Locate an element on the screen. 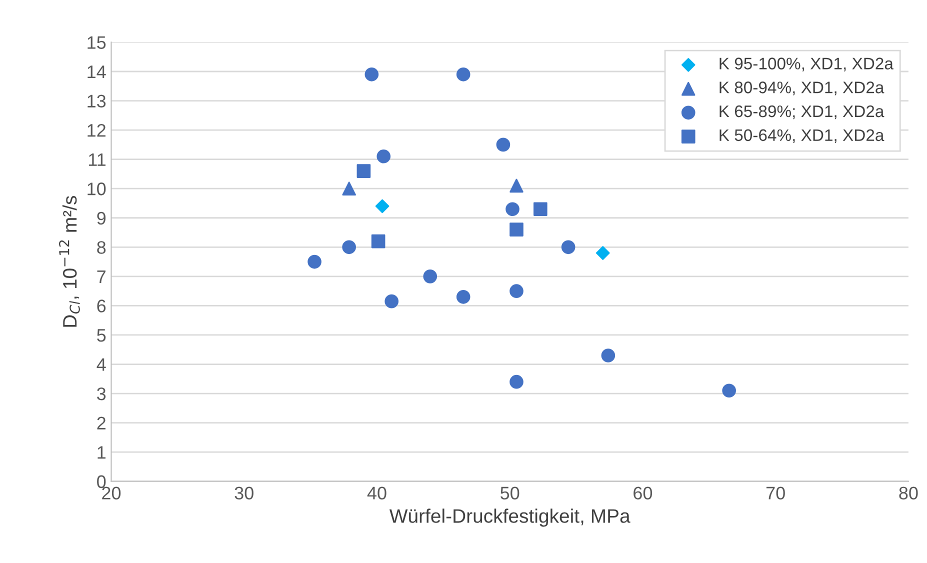  y-tick-label: 0 is located at coordinates (101, 481).